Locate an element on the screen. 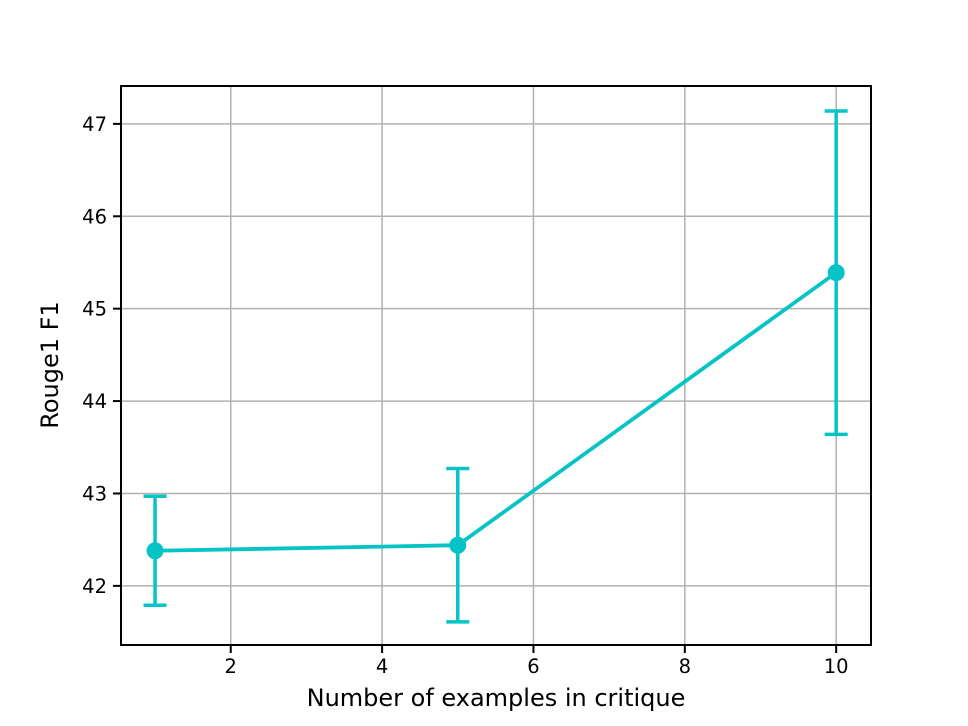 This screenshot has height=726, width=968. x-tick-label: 10 is located at coordinates (836, 666).